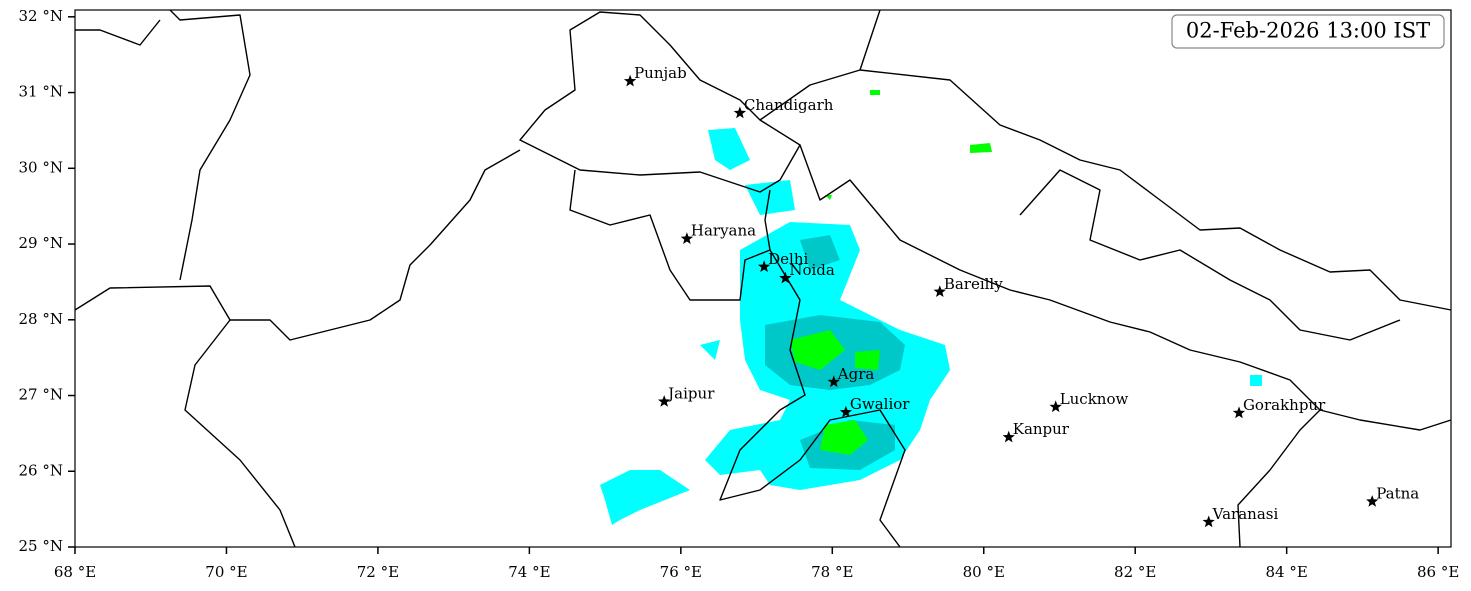  Describe the element at coordinates (41, 167) in the screenshot. I see `y-tick-label: 30 °N` at that location.